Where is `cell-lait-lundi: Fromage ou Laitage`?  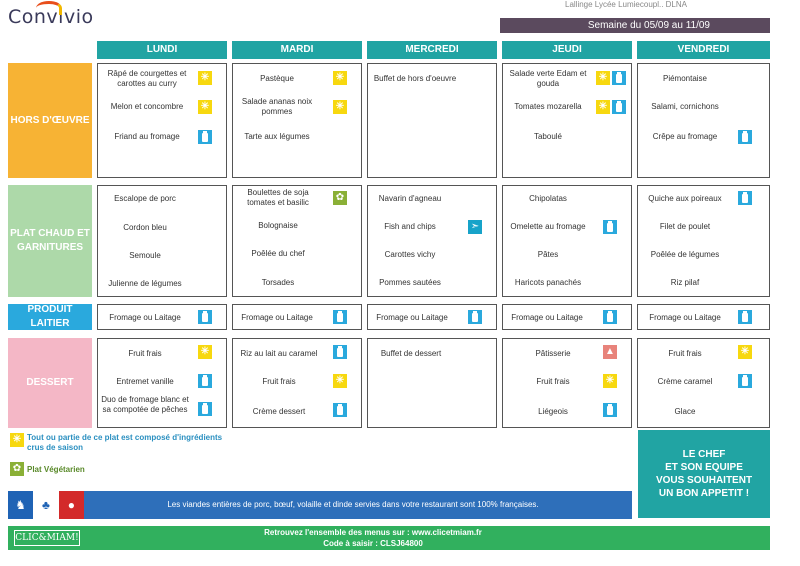 cell-lait-lundi: Fromage ou Laitage is located at coordinates (162, 317).